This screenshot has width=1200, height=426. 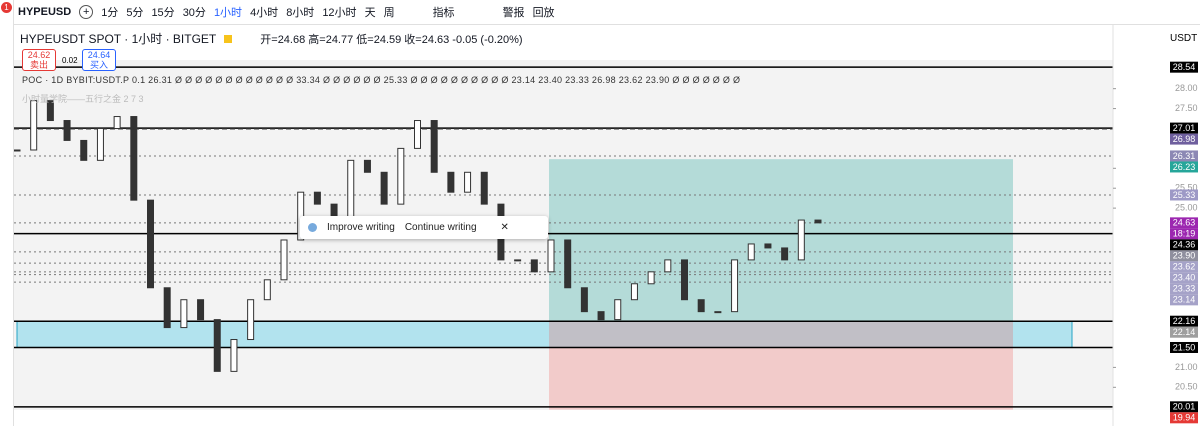 I want to click on price-label: 26.98, so click(x=1184, y=139).